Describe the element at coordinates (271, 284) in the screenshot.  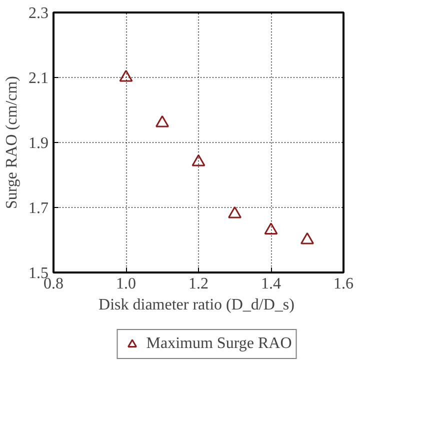
I see `x-tick-label: 1.4` at that location.